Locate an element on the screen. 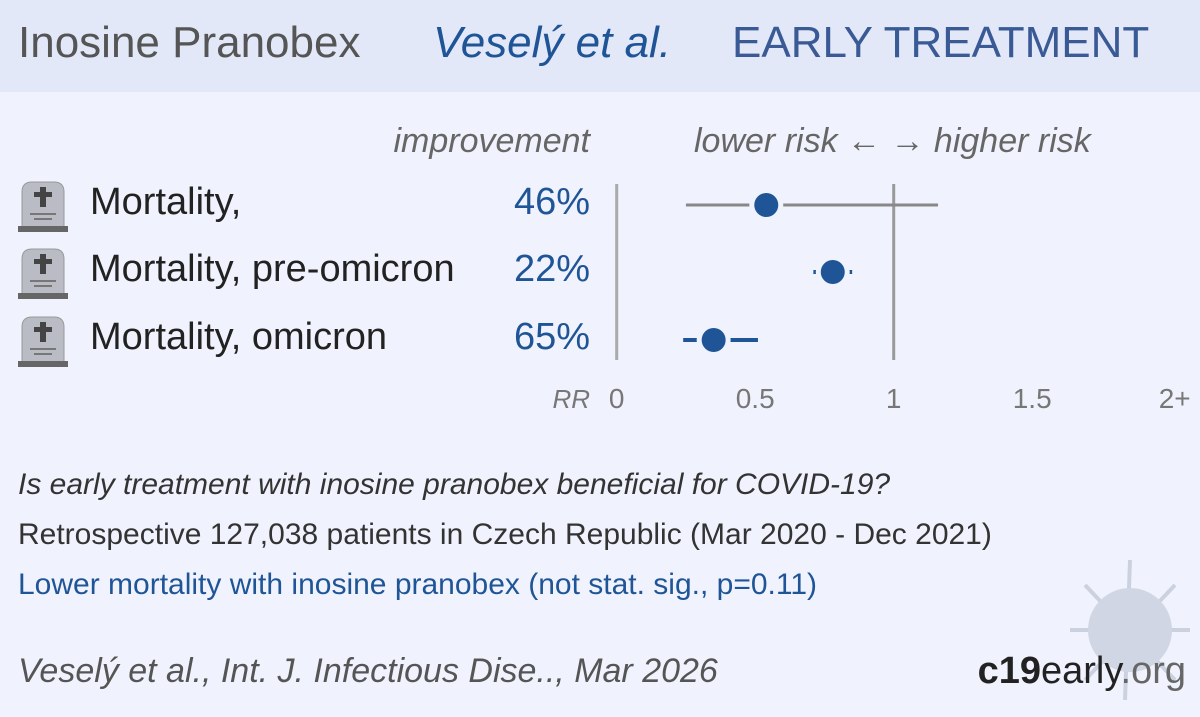  logo-rest: early is located at coordinates (1080, 671).